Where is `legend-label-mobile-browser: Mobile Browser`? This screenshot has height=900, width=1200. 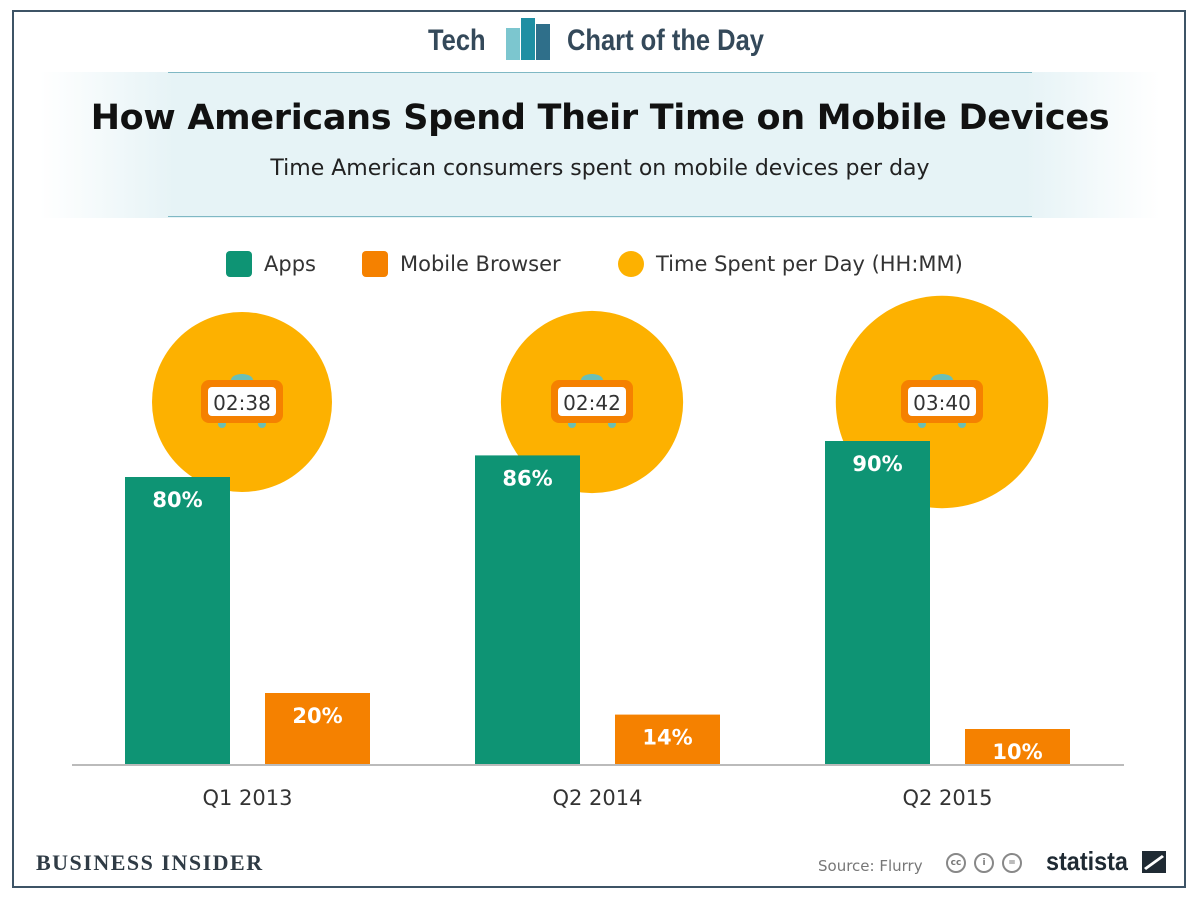
legend-label-mobile-browser: Mobile Browser is located at coordinates (480, 264).